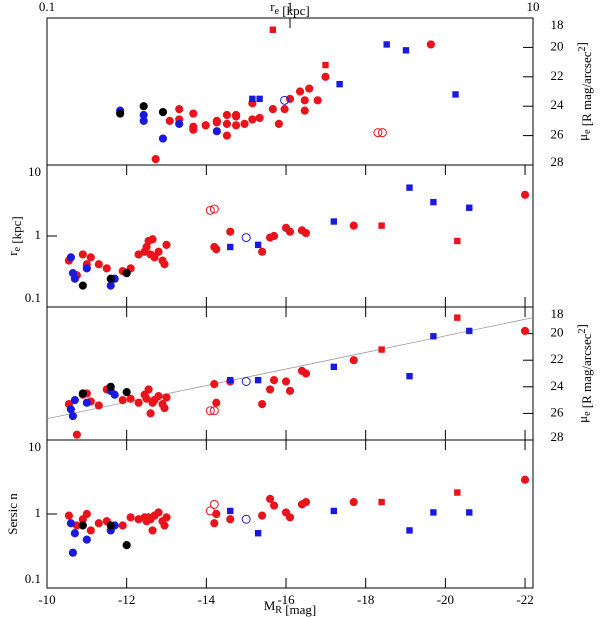 This screenshot has height=618, width=600. Describe the element at coordinates (582, 419) in the screenshot. I see `axis-label-part: μ` at that location.